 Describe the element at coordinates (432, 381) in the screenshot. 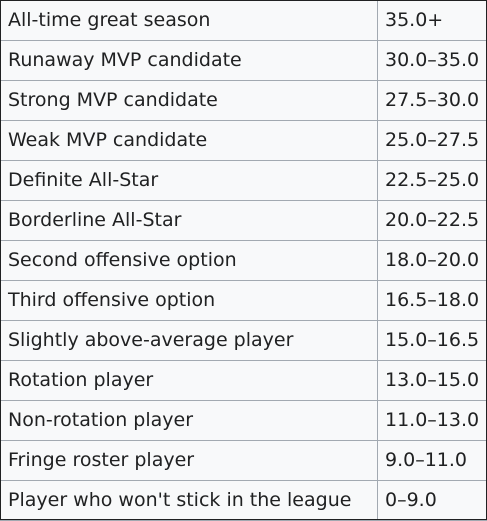

I see `range-cell: 13.0–15.0` at that location.